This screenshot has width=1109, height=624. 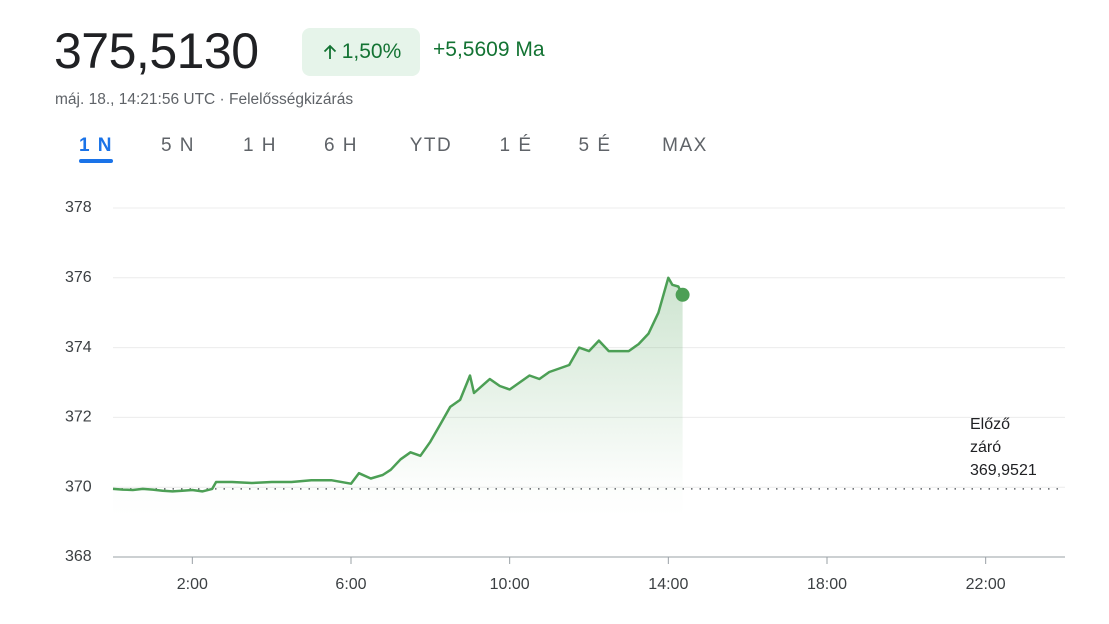 I want to click on change-badge: 1,50%, so click(x=361, y=52).